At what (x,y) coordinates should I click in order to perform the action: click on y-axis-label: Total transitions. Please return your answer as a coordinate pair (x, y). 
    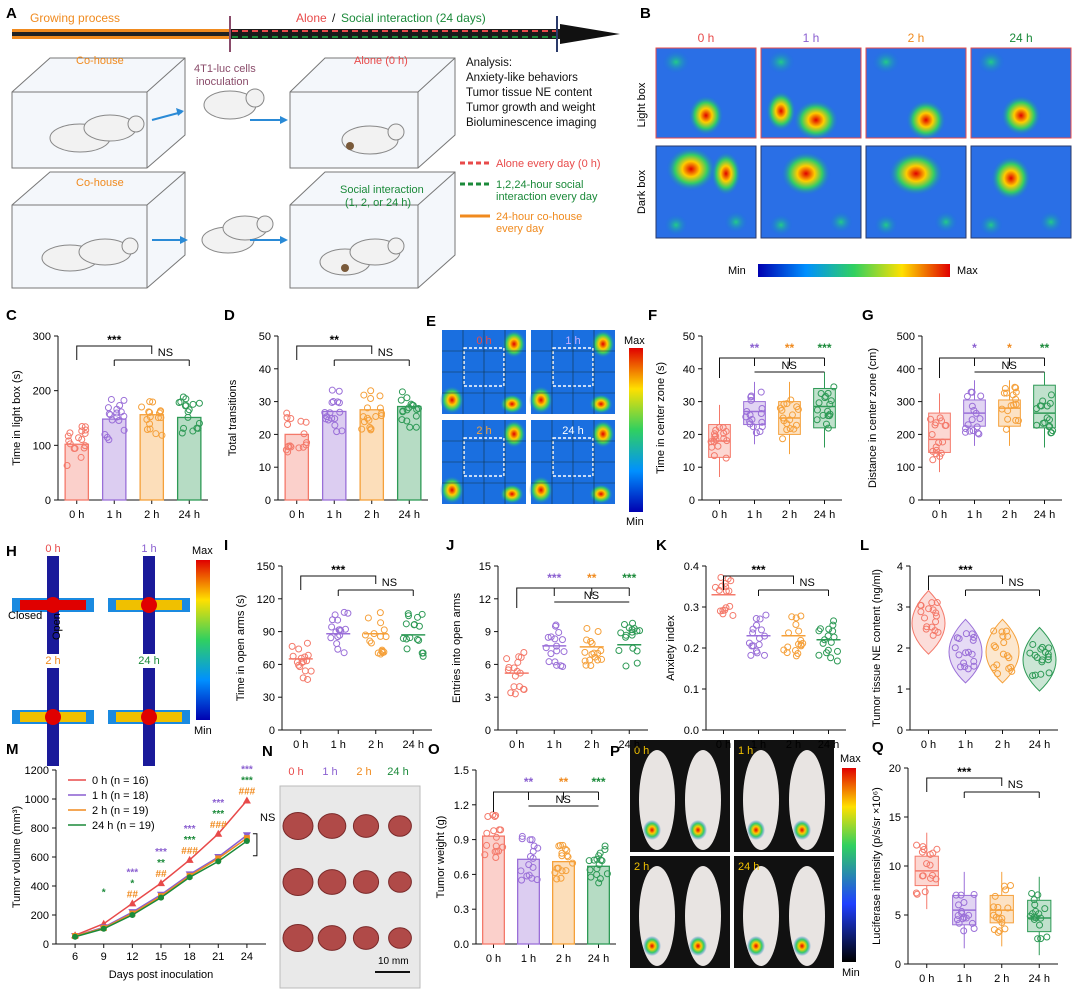
    Looking at the image, I should click on (233, 417).